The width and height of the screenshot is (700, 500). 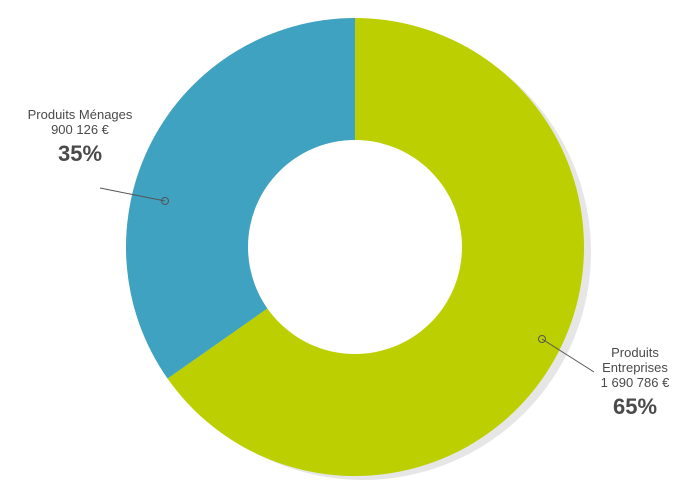 I want to click on leader-line-entreprises, so click(x=568, y=355).